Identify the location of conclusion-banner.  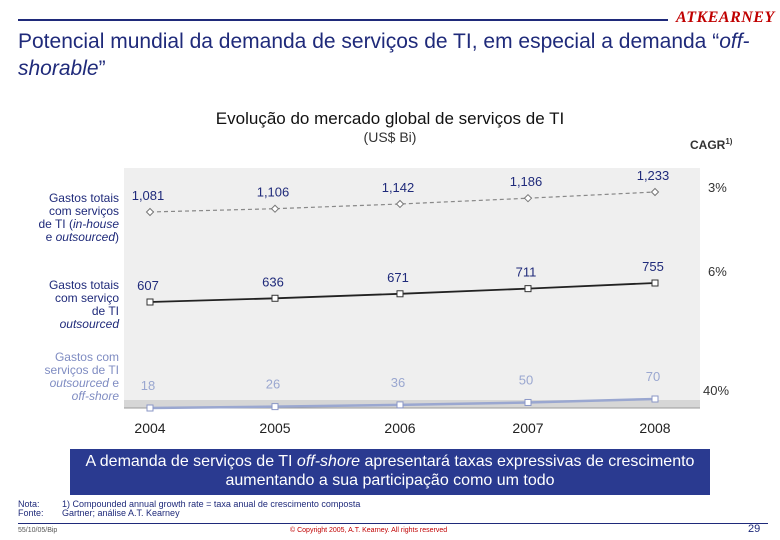
(390, 472).